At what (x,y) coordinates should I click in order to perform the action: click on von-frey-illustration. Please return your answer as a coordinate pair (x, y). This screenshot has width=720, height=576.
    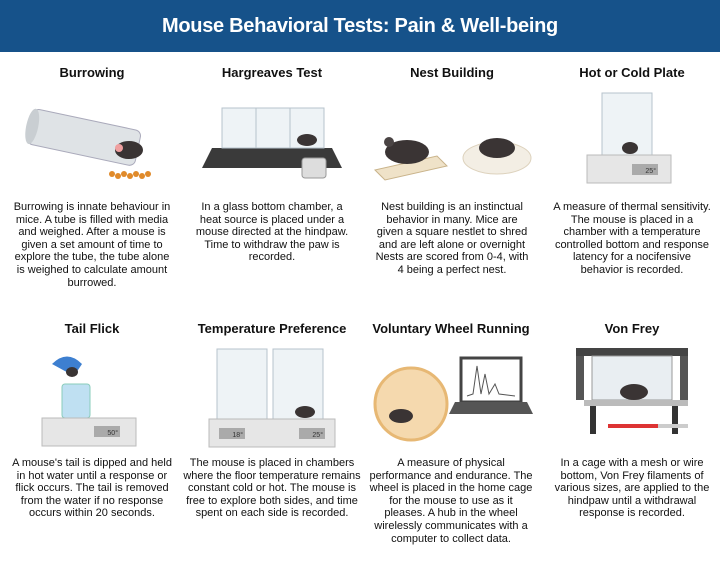
    Looking at the image, I should click on (631, 396).